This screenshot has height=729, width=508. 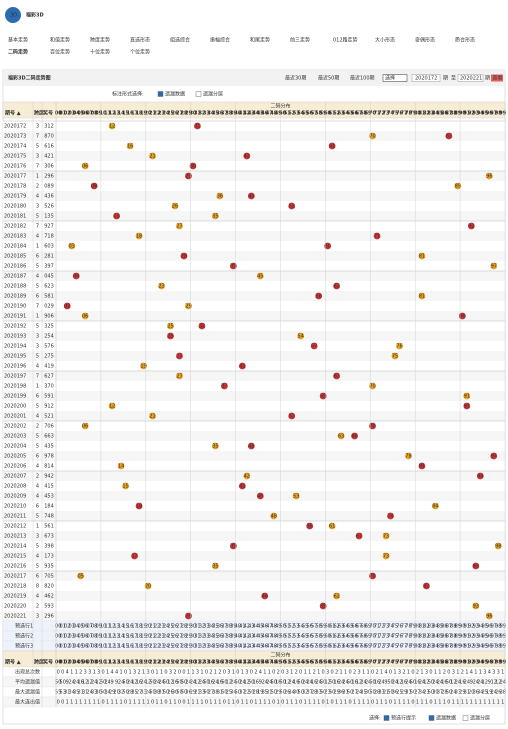 I want to click on preselect-cell: 05, so click(x=81, y=637).